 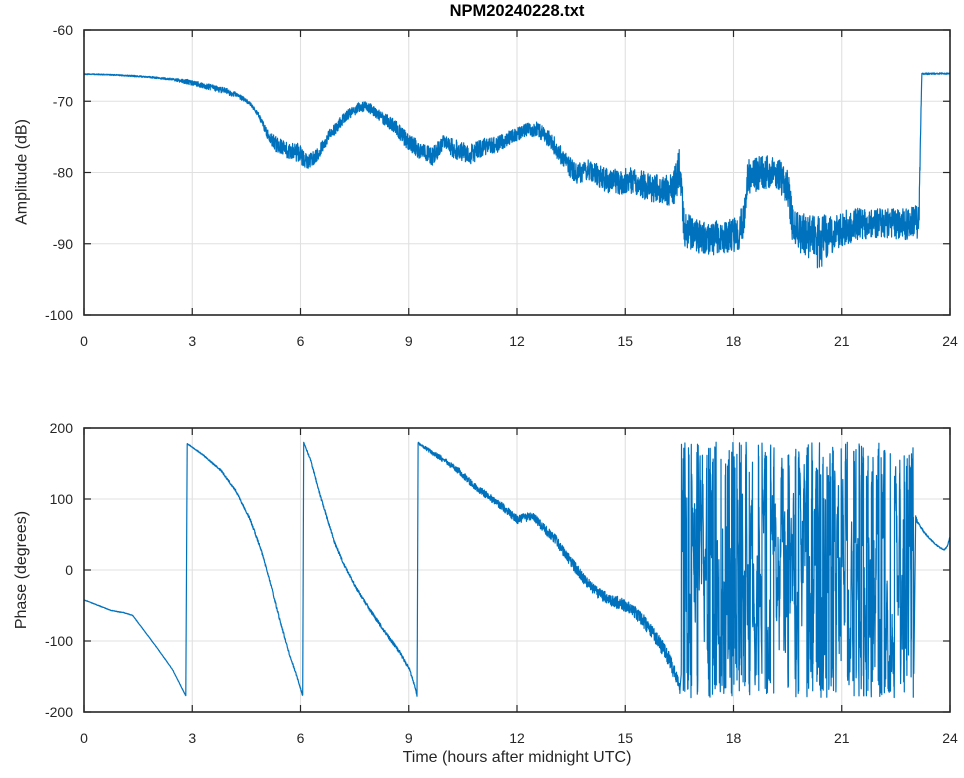 I want to click on y-tick-label: -80, so click(x=63, y=173).